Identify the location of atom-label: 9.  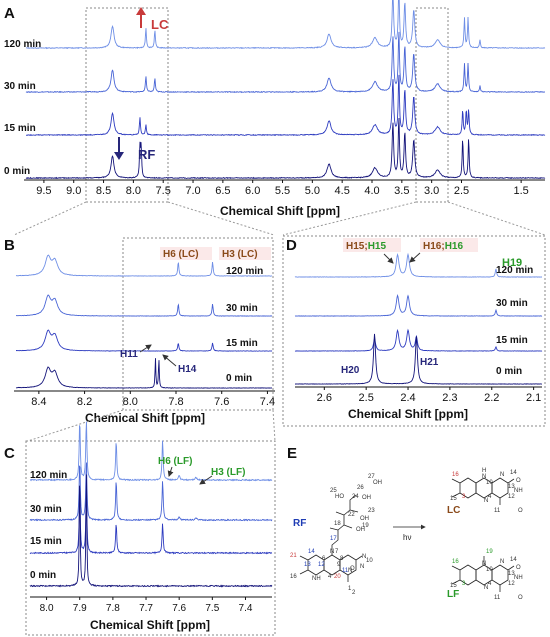
(339, 565).